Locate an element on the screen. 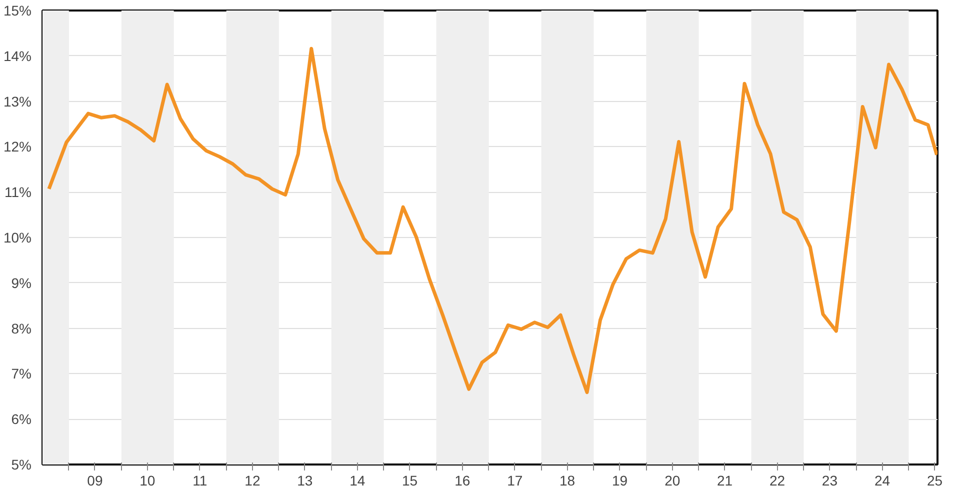 The width and height of the screenshot is (962, 491). x-tick-label: 15 is located at coordinates (410, 480).